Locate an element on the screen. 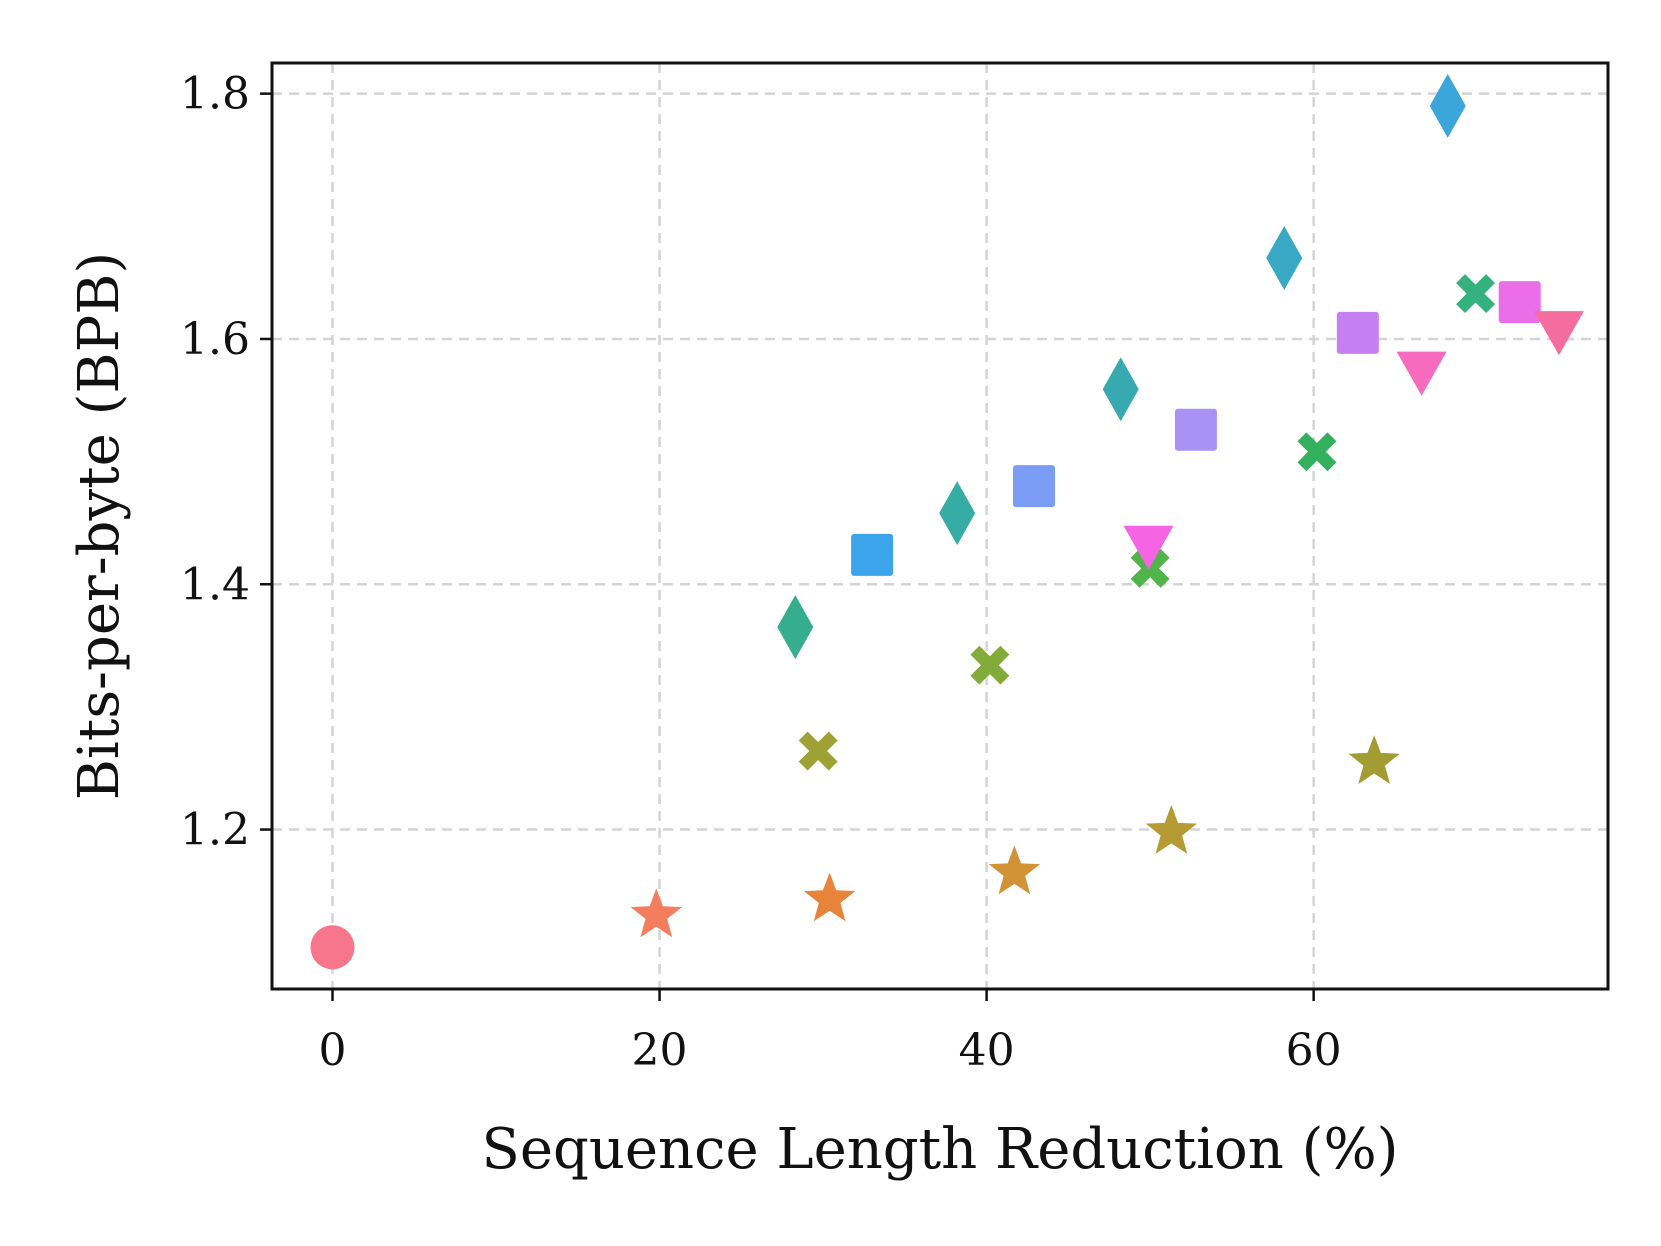  y-tick-label: 1.6 is located at coordinates (215, 339).